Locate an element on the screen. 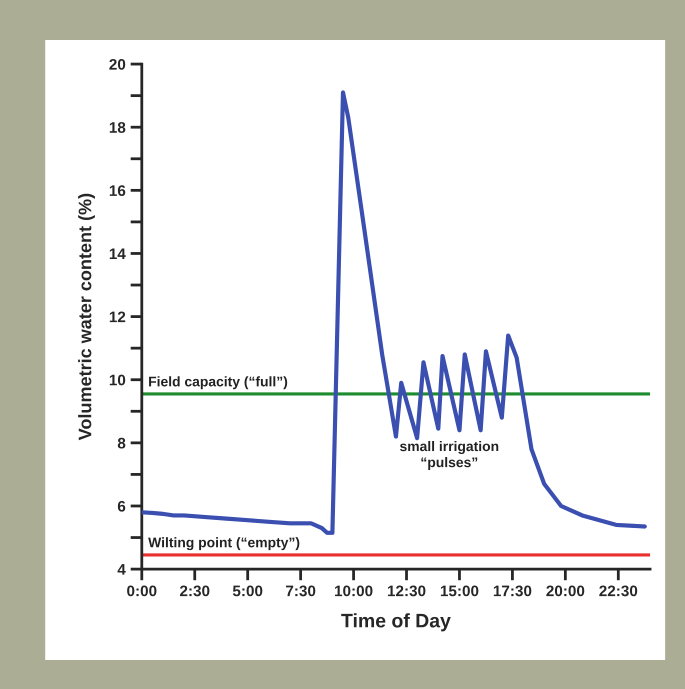  x-tick-label: 20:00 is located at coordinates (565, 590).